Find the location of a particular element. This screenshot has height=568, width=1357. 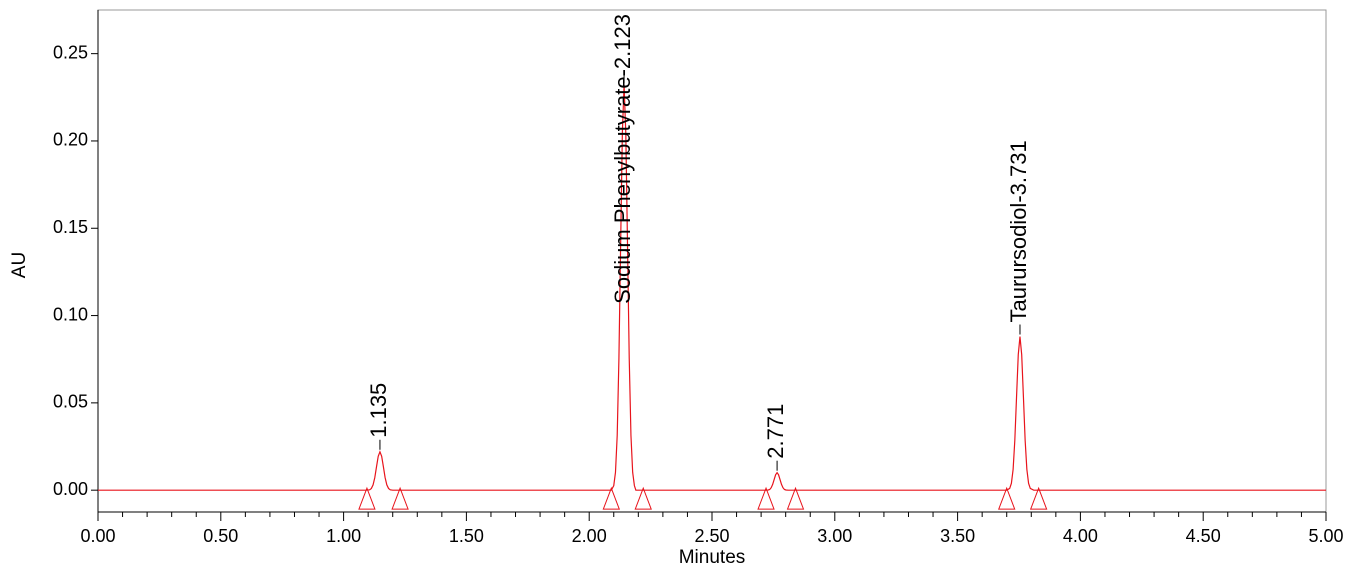

x-tick-label: 4.50 is located at coordinates (1203, 536).